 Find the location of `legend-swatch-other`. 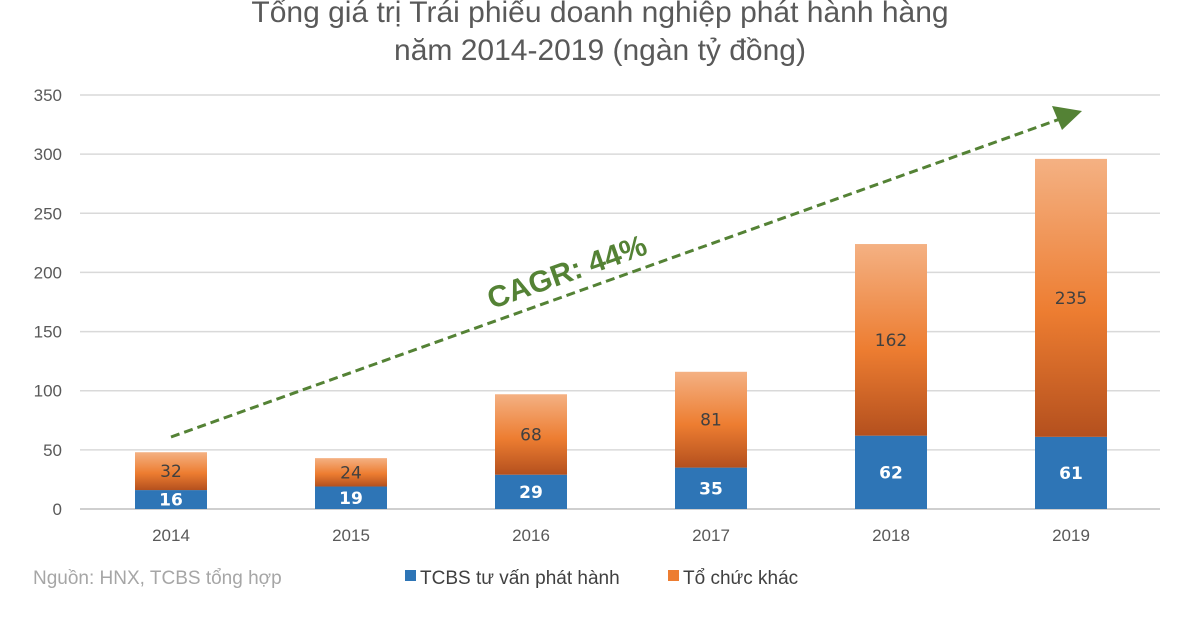

legend-swatch-other is located at coordinates (673, 575).